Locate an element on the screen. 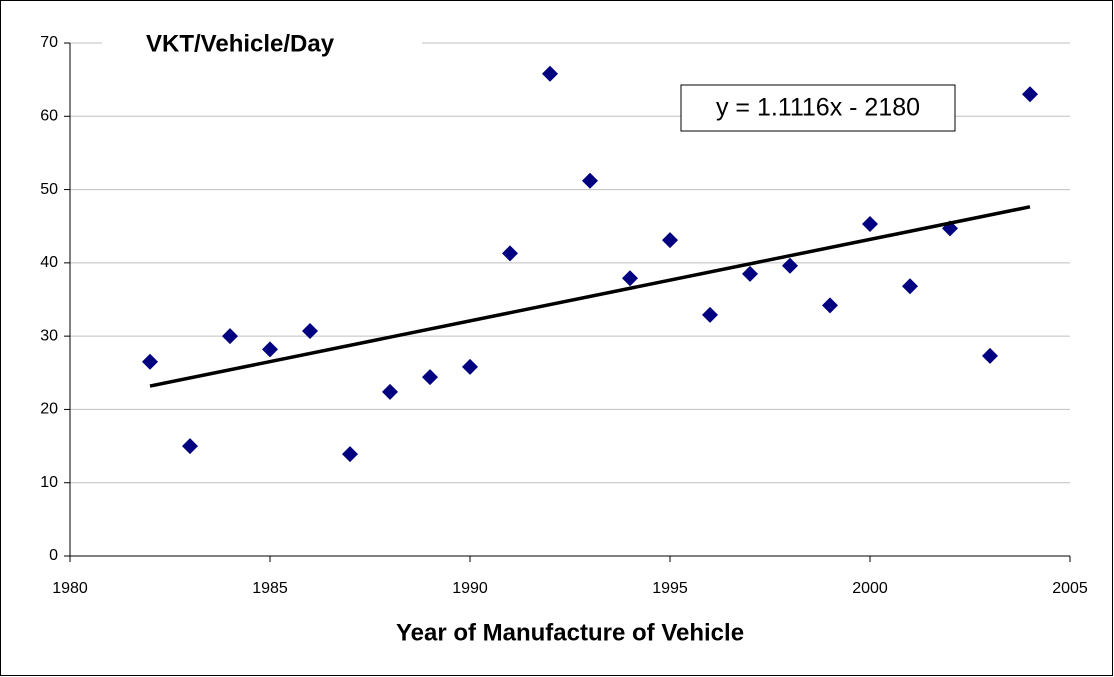  y-tick-label: 50 is located at coordinates (49, 189).